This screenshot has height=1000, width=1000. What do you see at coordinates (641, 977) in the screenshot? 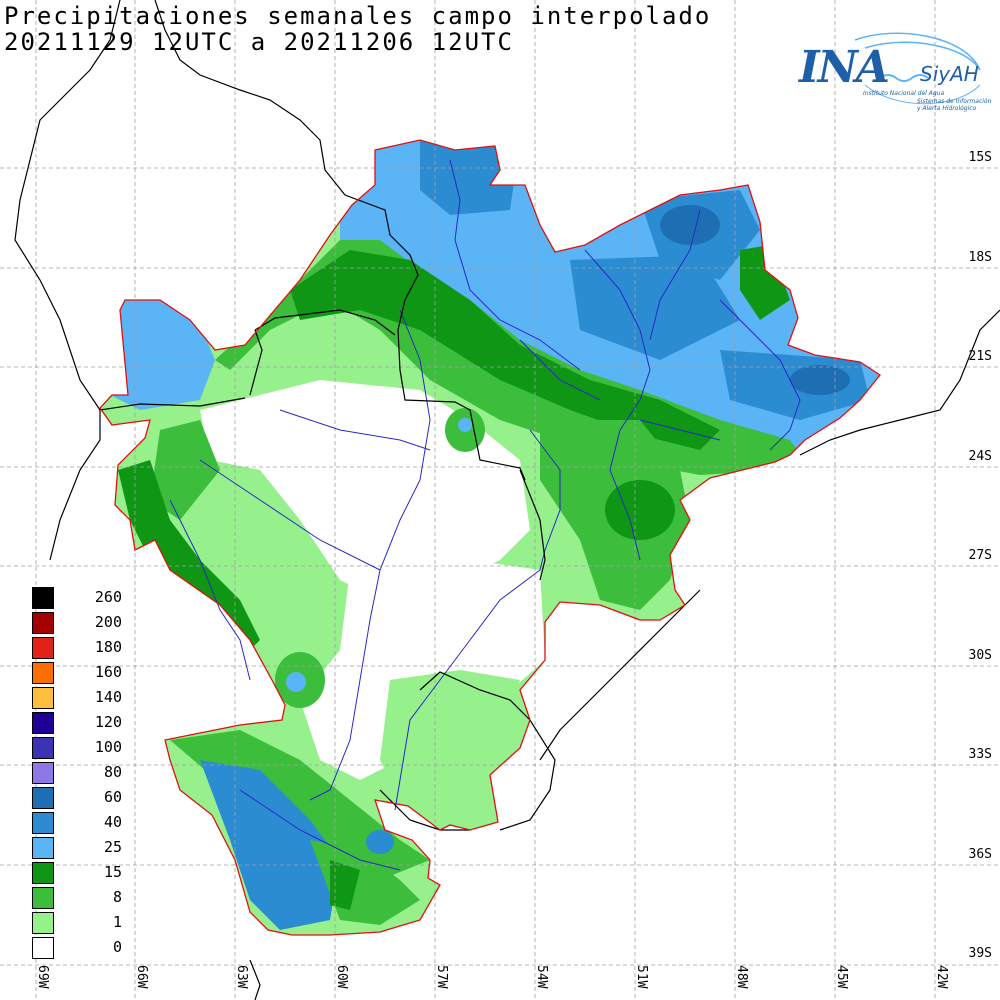
I see `lon-label: 51W` at bounding box center [641, 977].